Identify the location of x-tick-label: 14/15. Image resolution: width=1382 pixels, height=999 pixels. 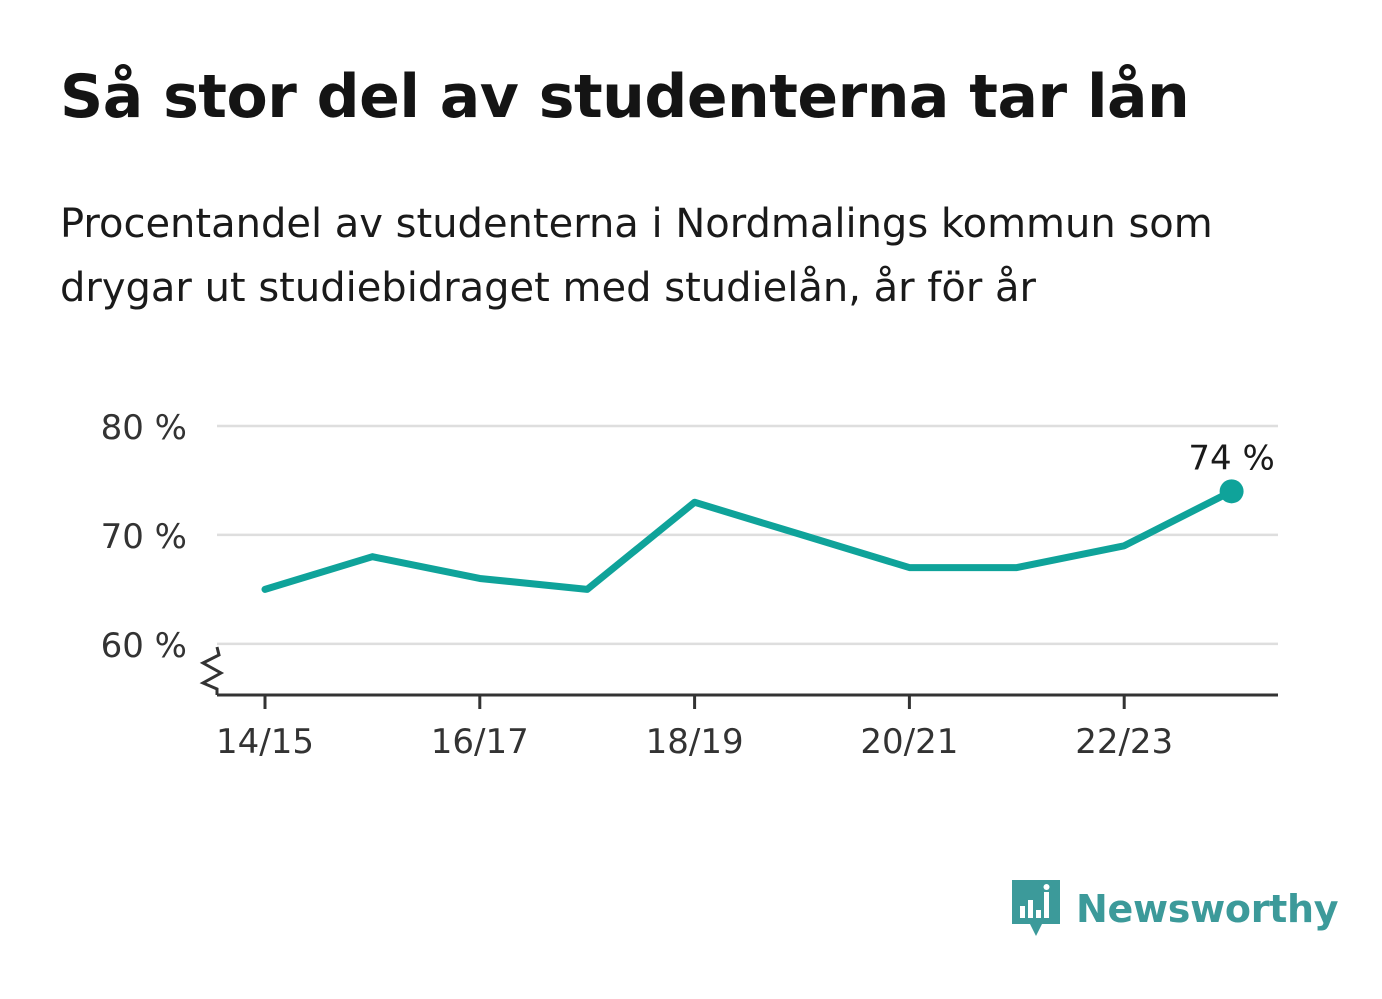
(265, 742).